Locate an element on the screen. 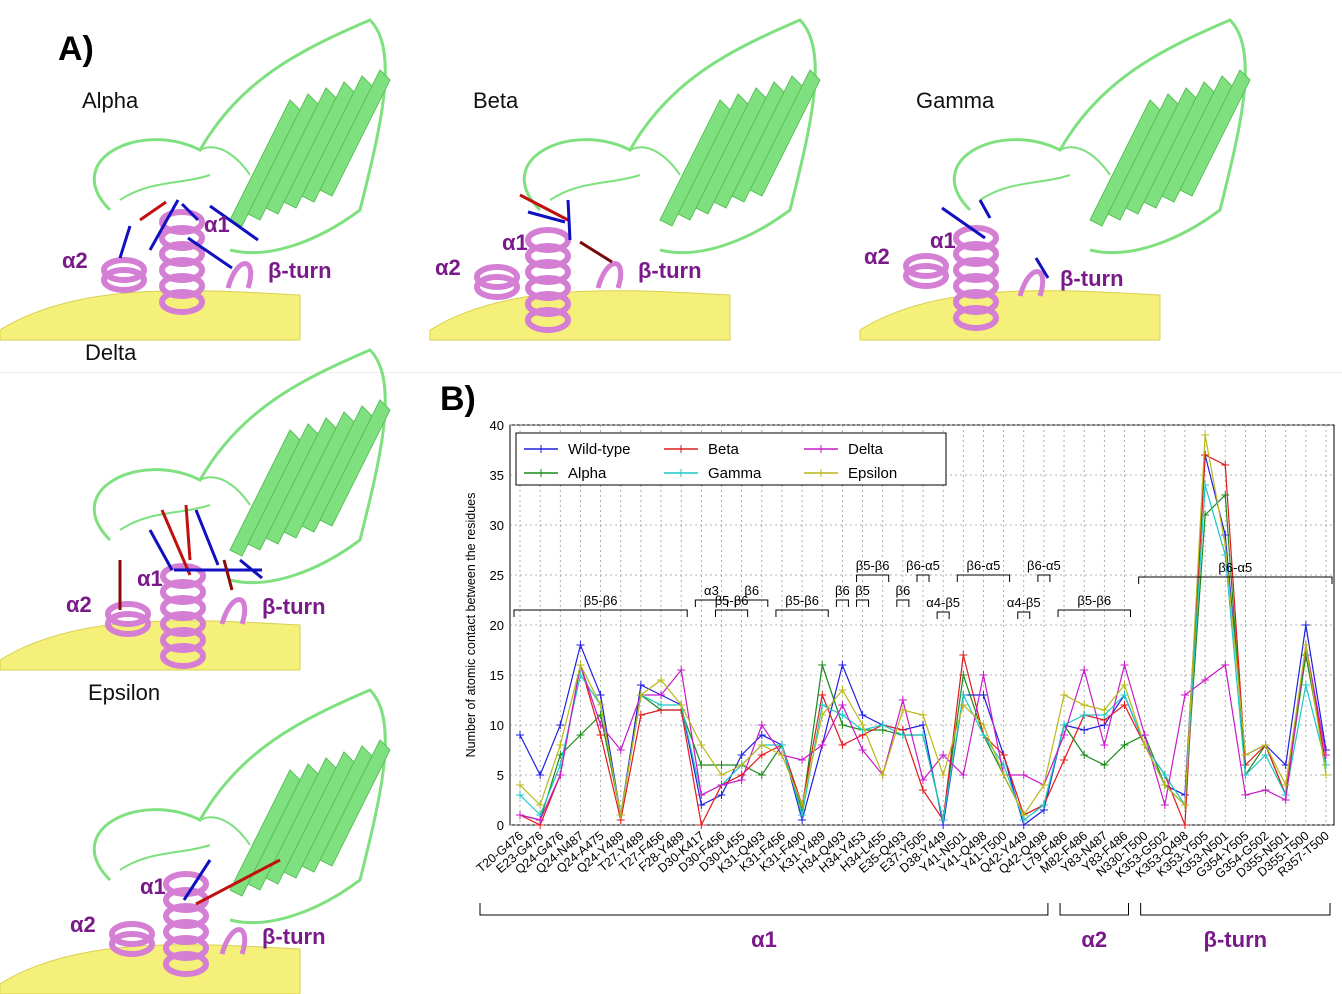 This screenshot has height=994, width=1342. secondary-structure-label: β5 is located at coordinates (862, 590).